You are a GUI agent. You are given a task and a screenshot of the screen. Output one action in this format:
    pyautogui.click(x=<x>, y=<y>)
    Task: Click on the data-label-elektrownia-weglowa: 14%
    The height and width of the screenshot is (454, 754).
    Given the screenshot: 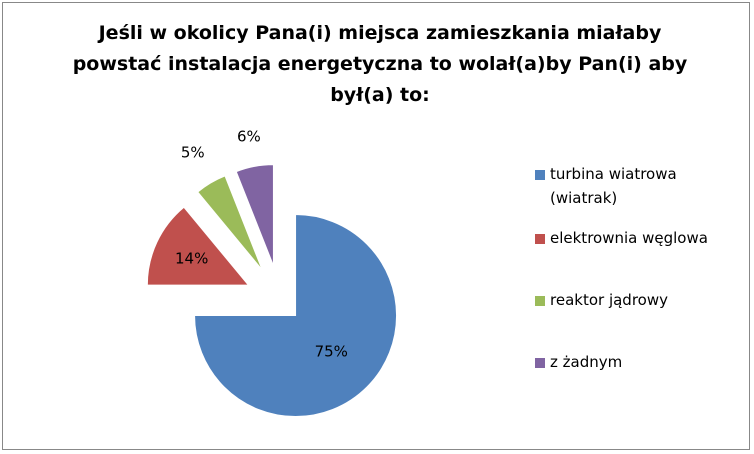 What is the action you would take?
    pyautogui.click(x=191, y=258)
    